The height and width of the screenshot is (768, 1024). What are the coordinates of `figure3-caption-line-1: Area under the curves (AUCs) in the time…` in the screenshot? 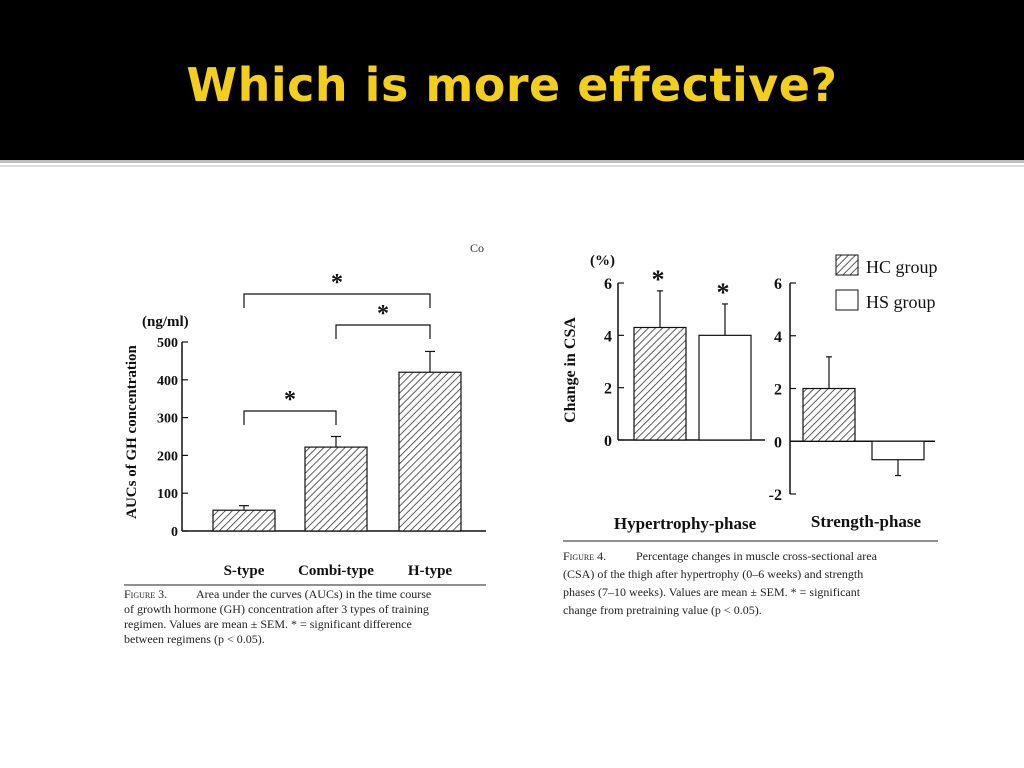 It's located at (313, 594).